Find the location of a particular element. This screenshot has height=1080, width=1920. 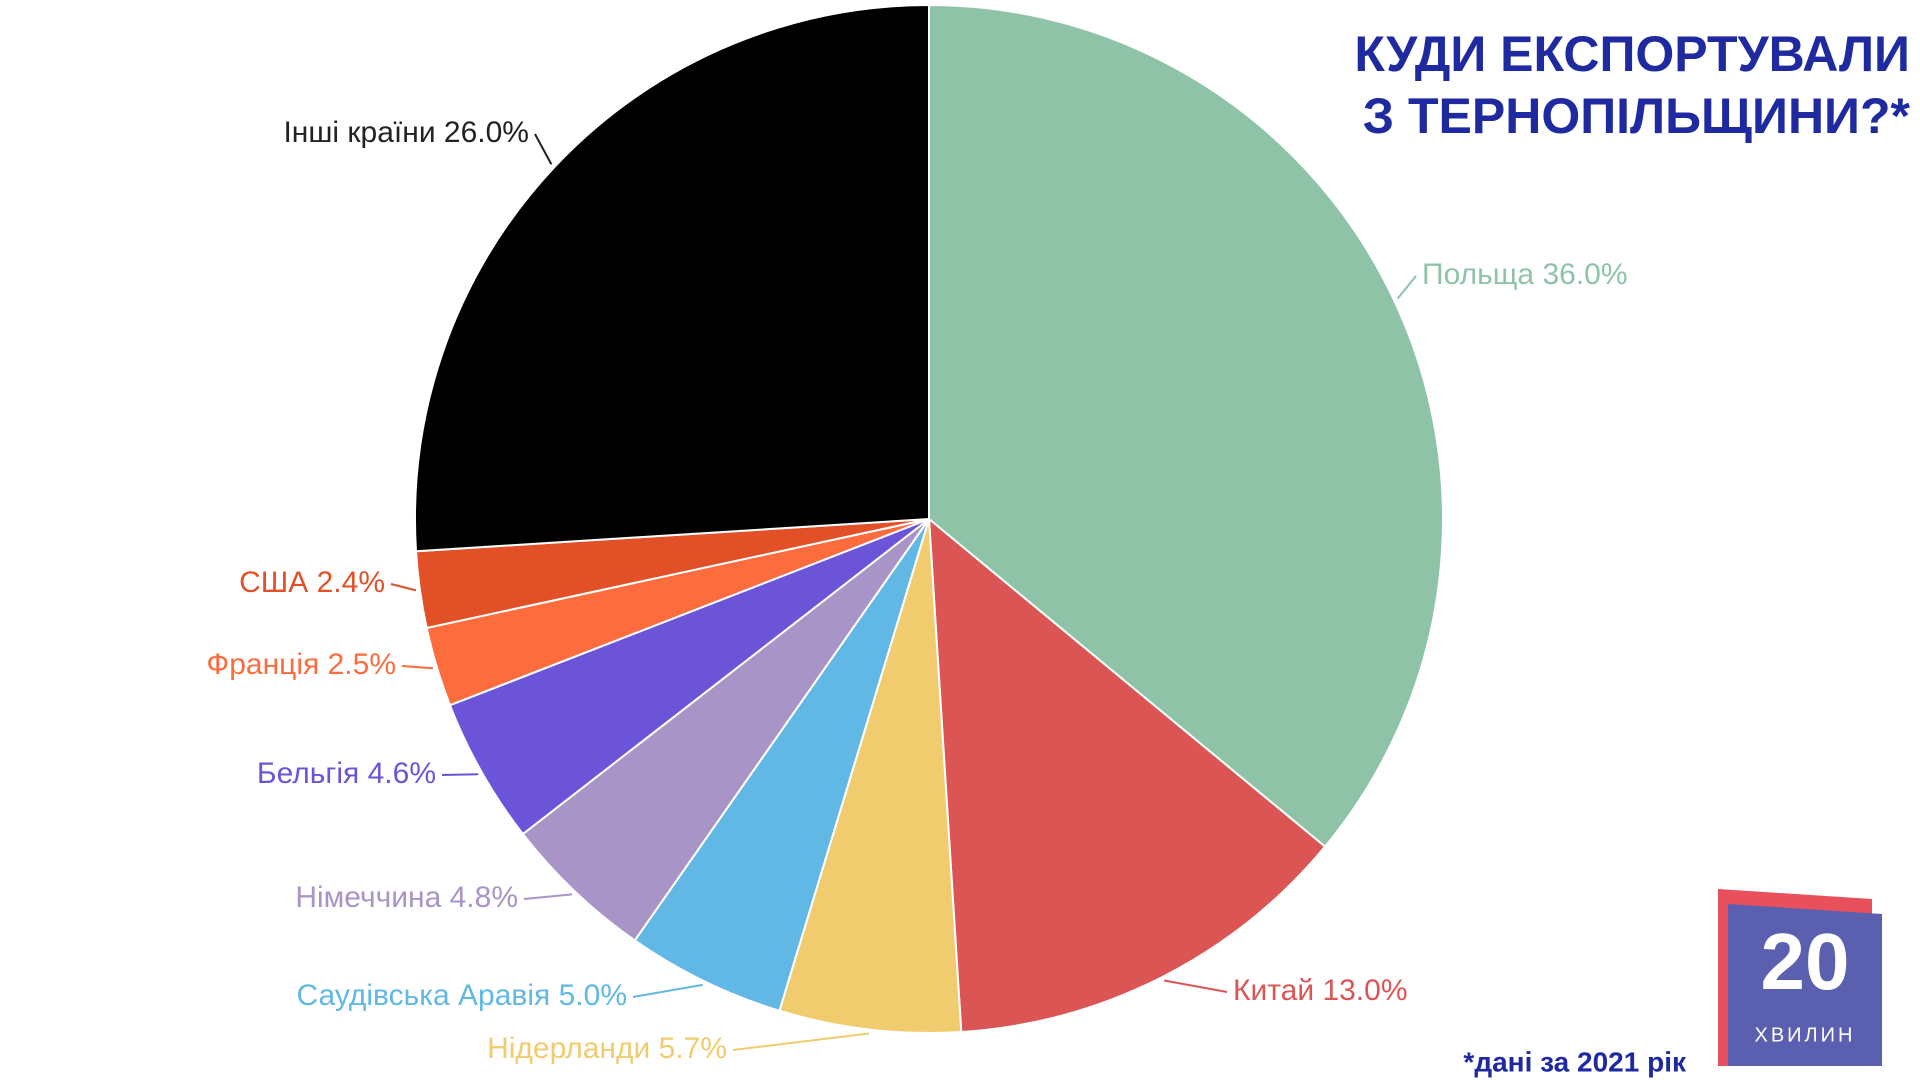

label-name: Франція is located at coordinates (262, 664).